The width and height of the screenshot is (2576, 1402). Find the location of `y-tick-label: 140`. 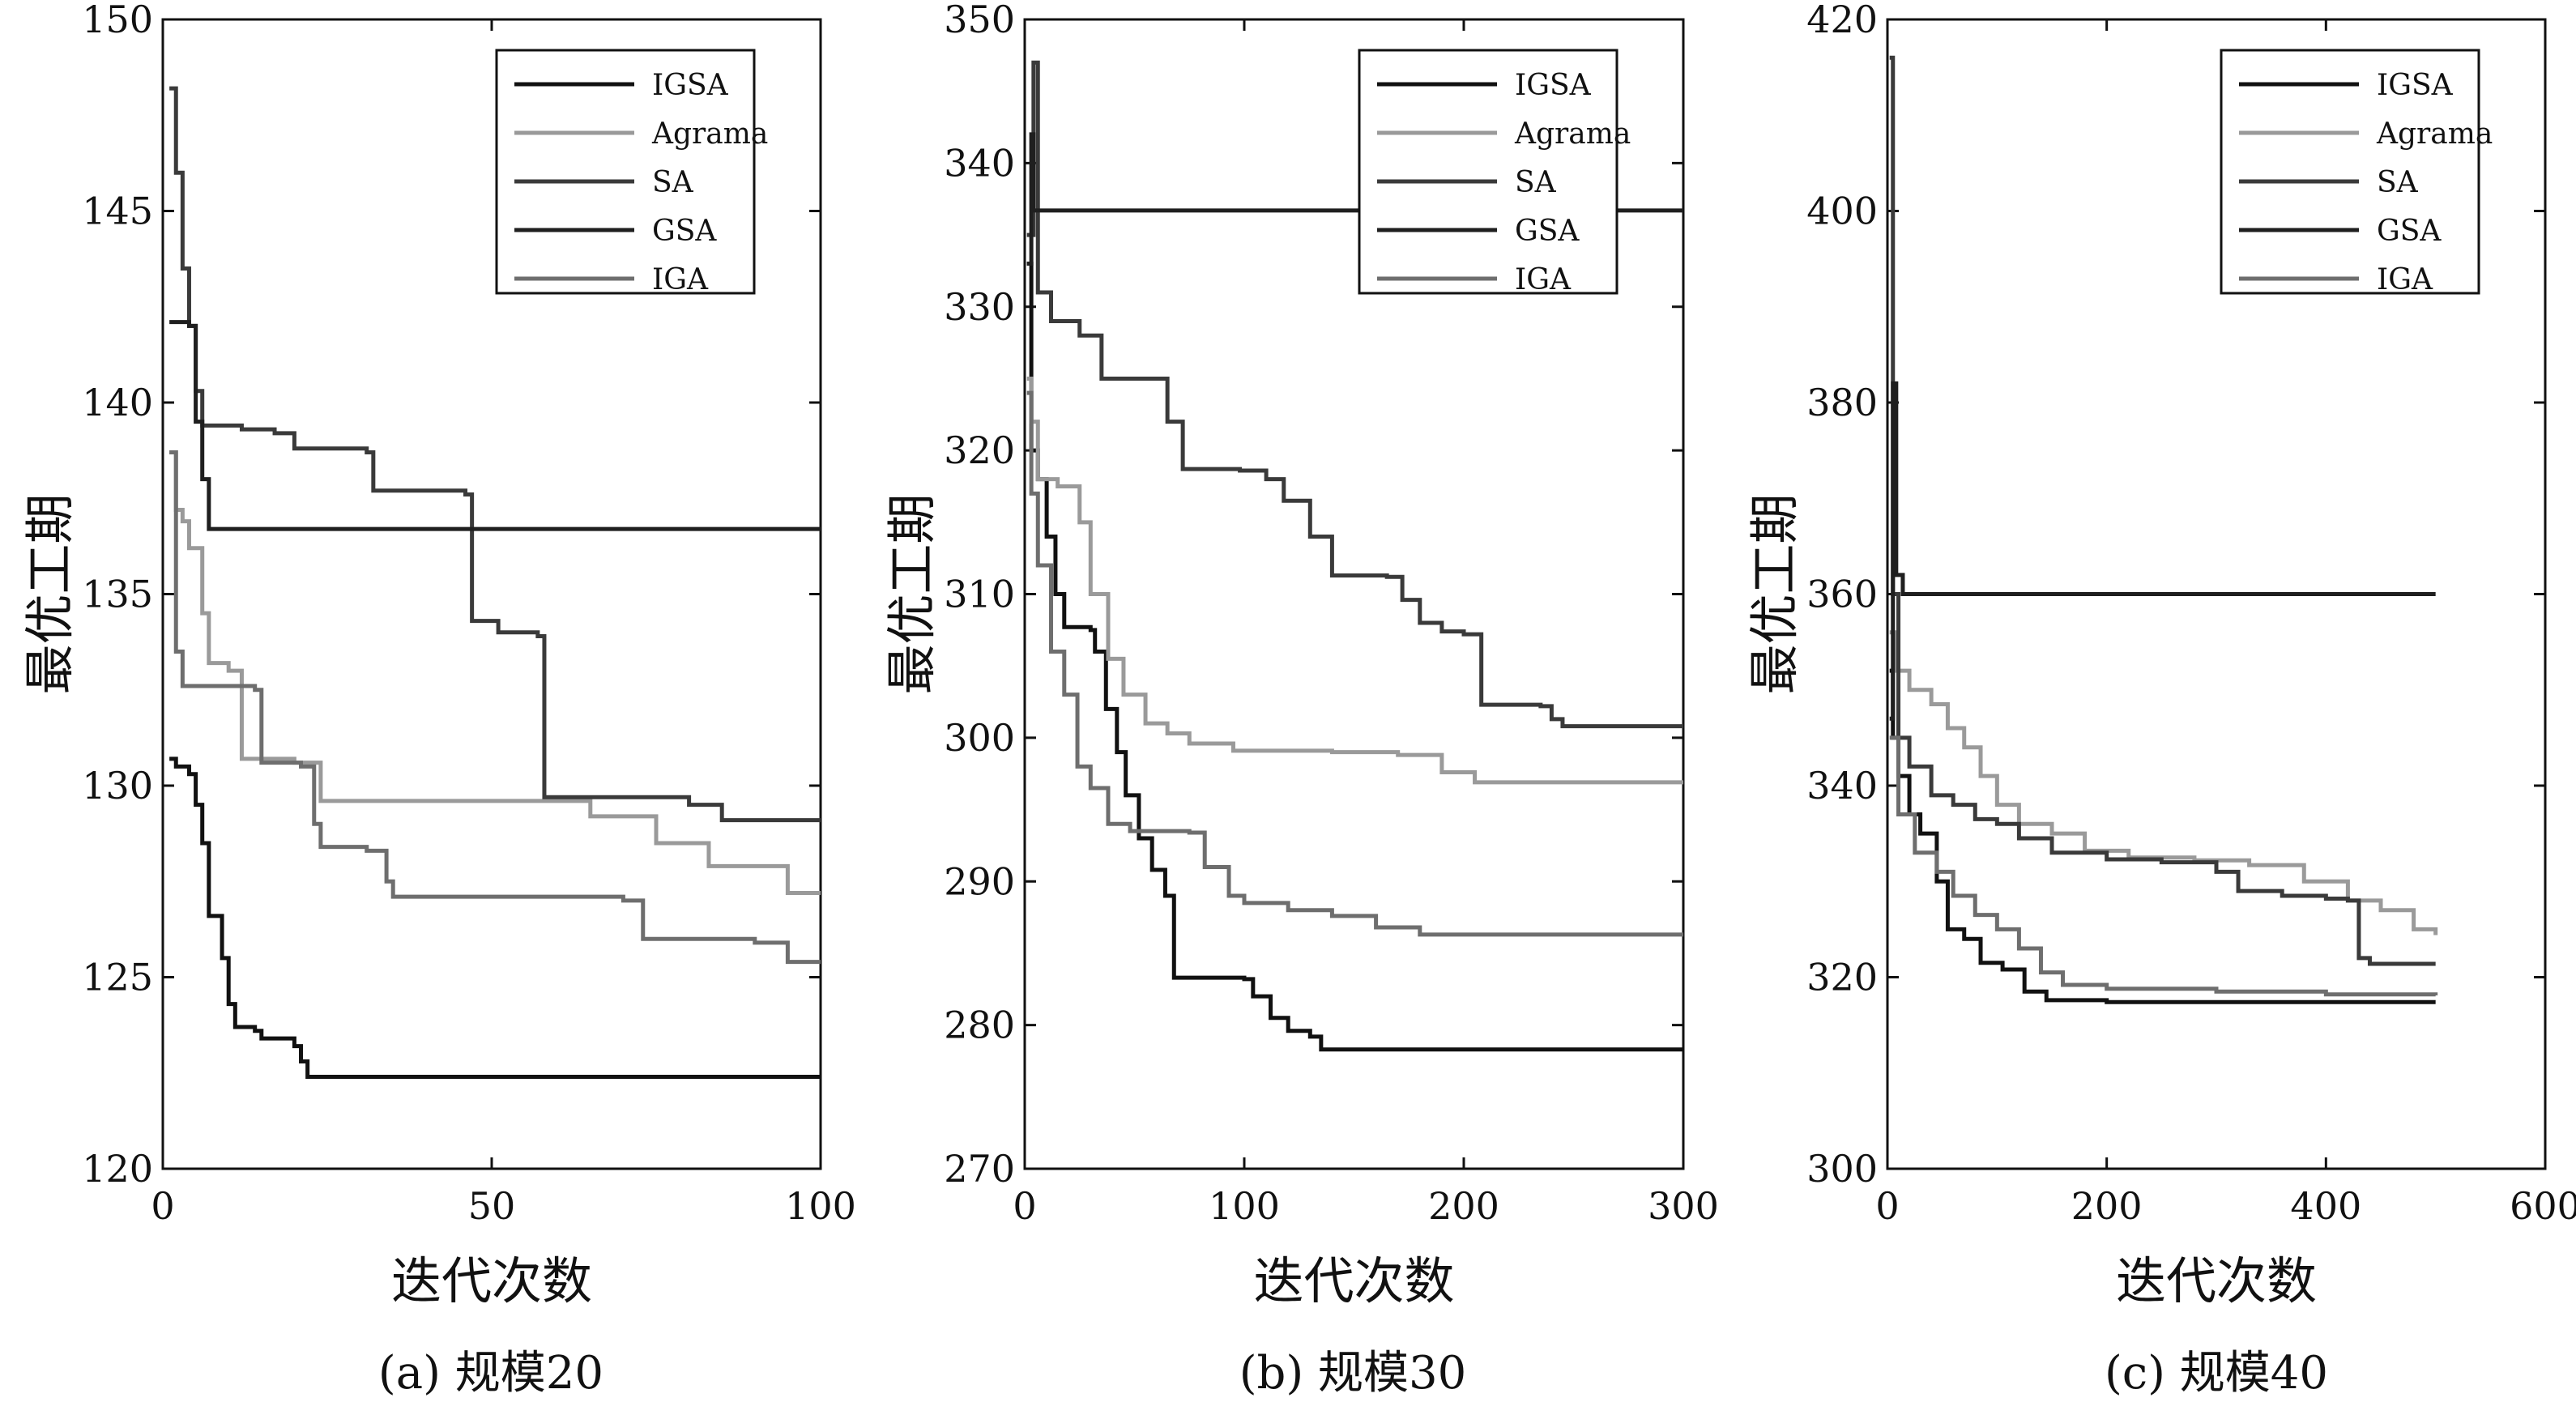

y-tick-label: 140 is located at coordinates (118, 402).